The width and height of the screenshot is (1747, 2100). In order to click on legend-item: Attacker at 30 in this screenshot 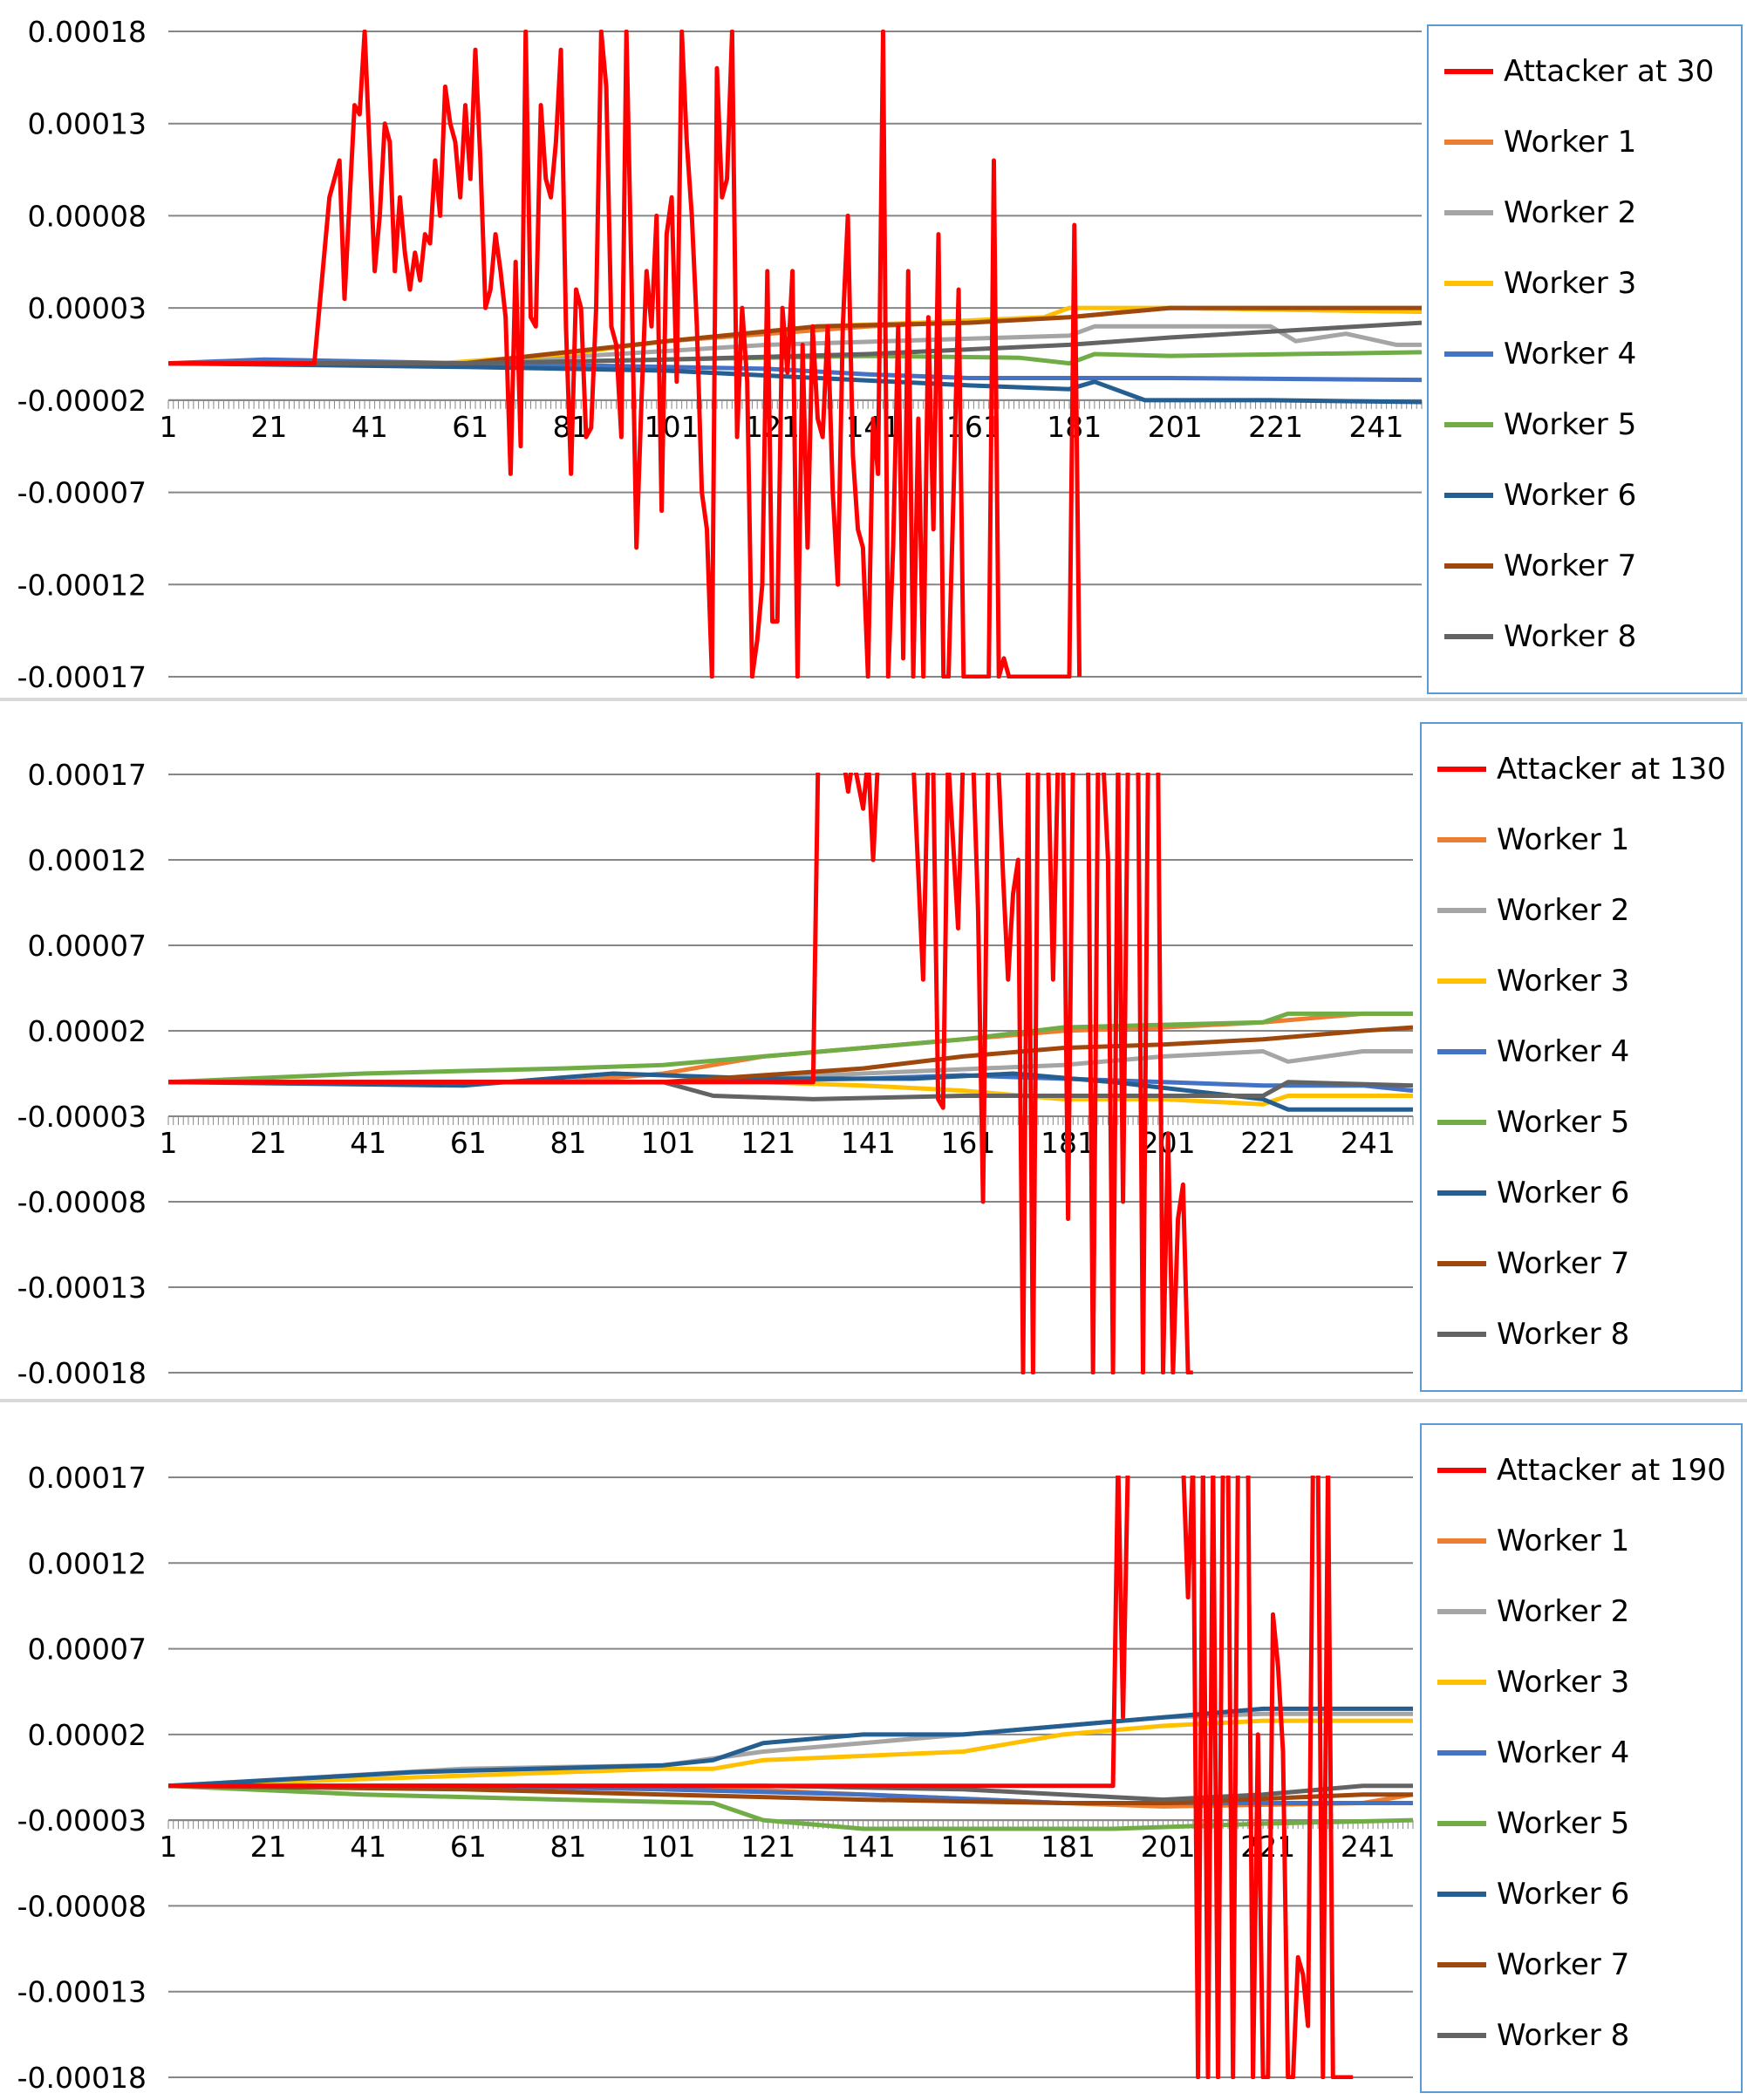, I will do `click(1579, 71)`.